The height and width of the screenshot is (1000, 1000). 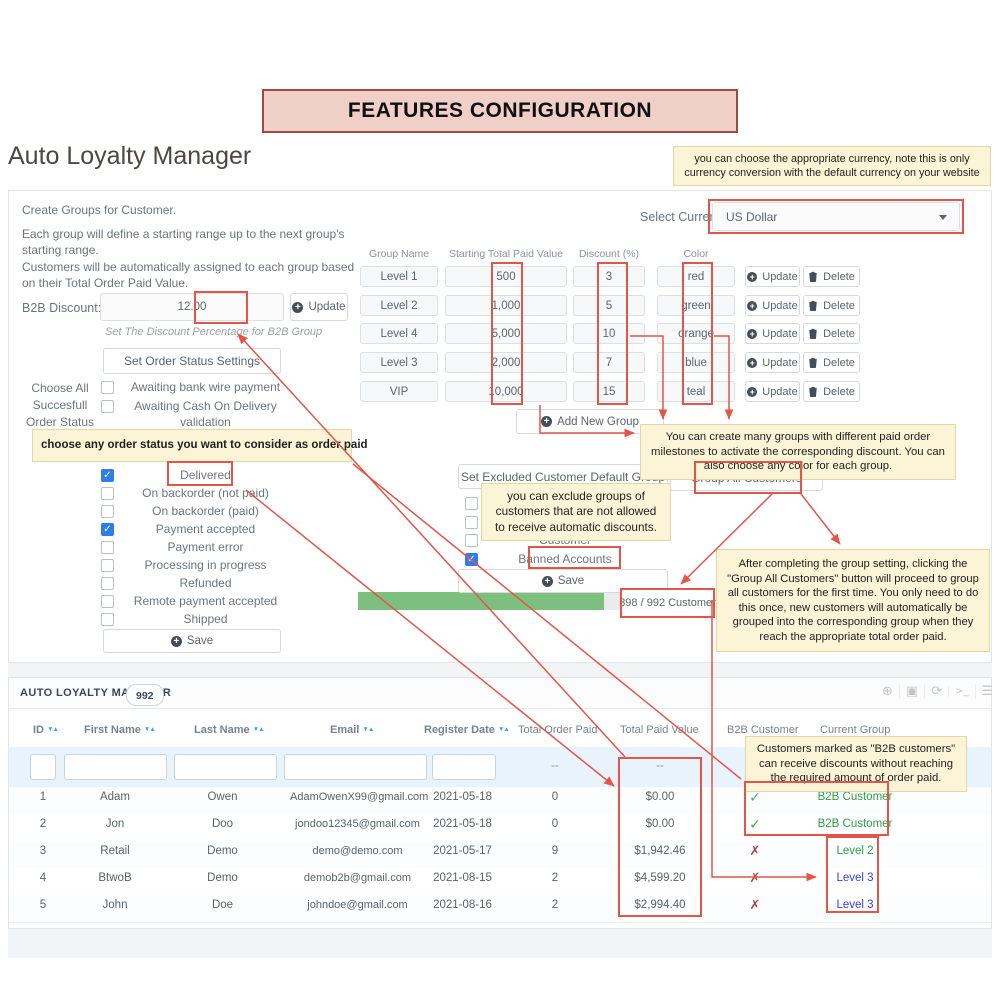 What do you see at coordinates (855, 797) in the screenshot?
I see `cell-current-group: B2B Customer` at bounding box center [855, 797].